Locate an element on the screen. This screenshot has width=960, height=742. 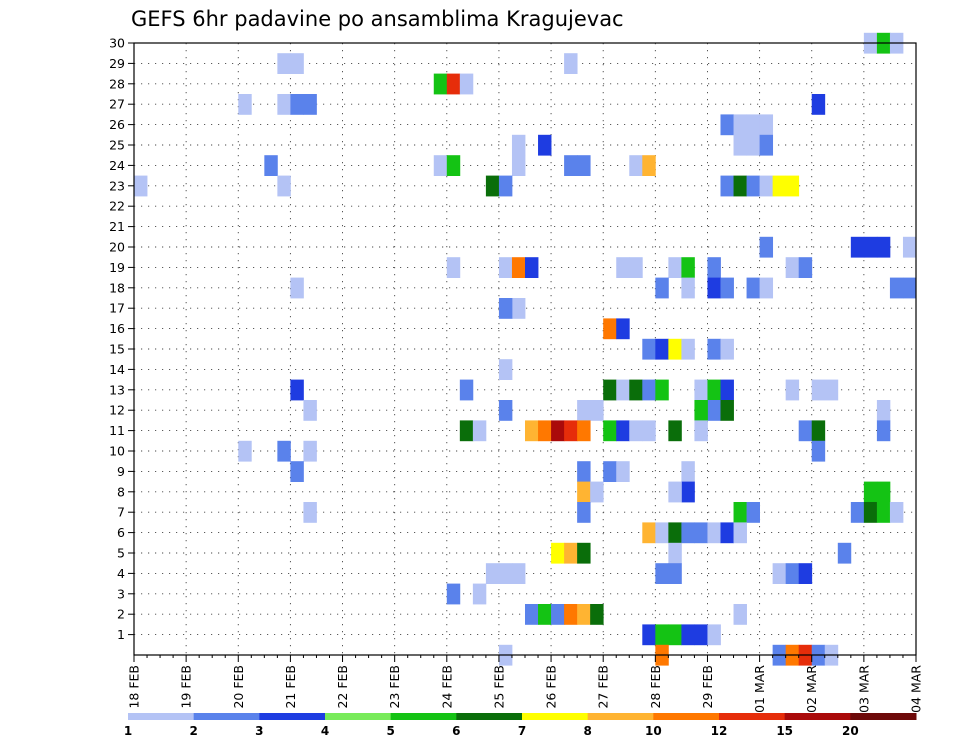
y-tick-label: 22 is located at coordinates (117, 206).